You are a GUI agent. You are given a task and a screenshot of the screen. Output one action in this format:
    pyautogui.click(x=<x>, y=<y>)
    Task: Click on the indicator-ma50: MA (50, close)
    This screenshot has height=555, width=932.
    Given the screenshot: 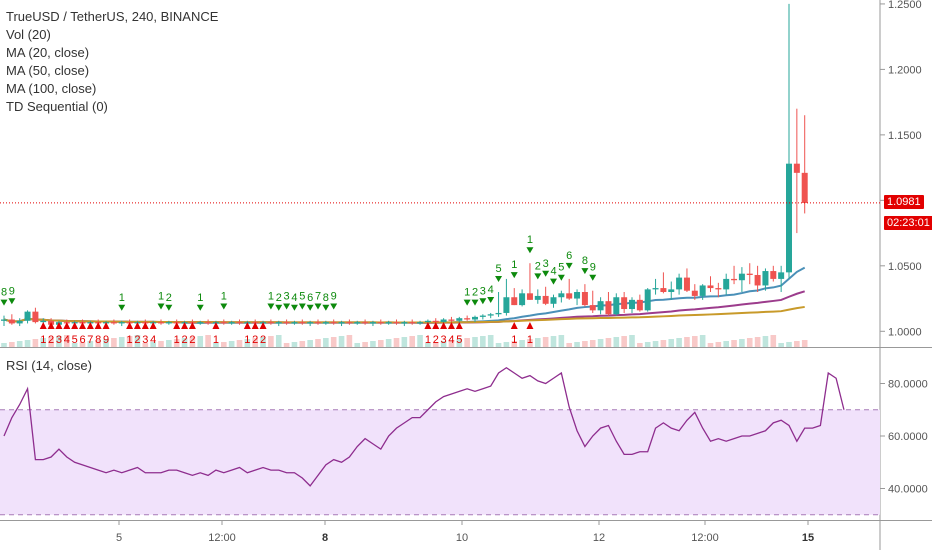 What is the action you would take?
    pyautogui.click(x=48, y=70)
    